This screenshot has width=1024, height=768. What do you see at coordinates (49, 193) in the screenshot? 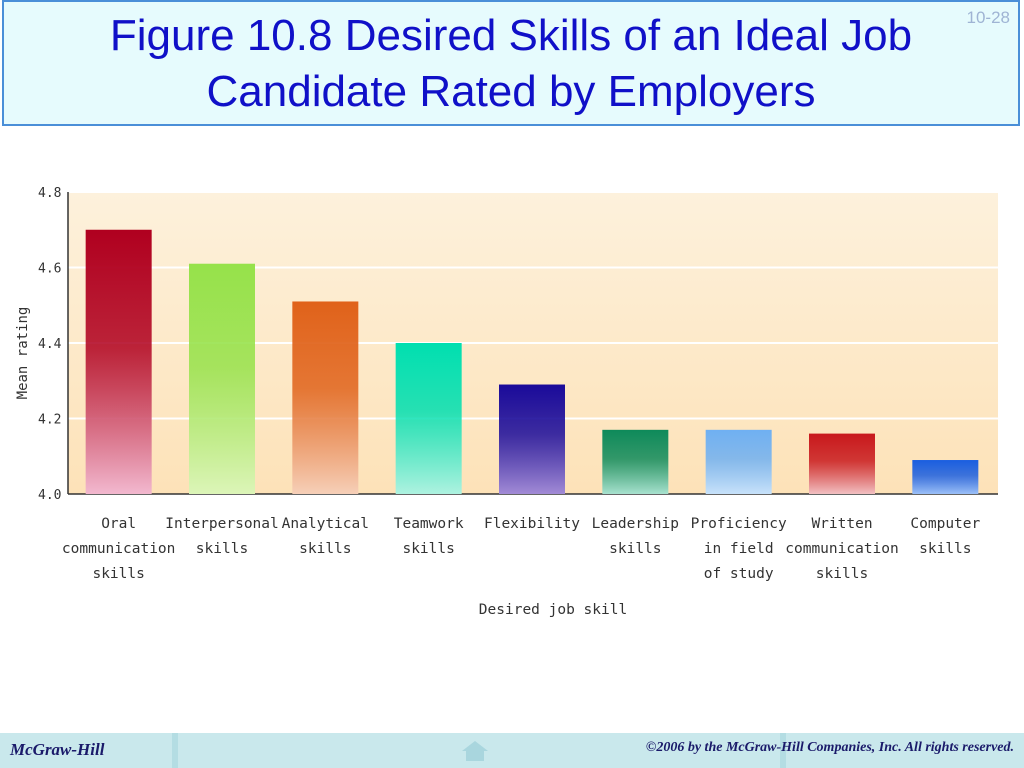
I see `y-tick-label: 4.8` at bounding box center [49, 193].